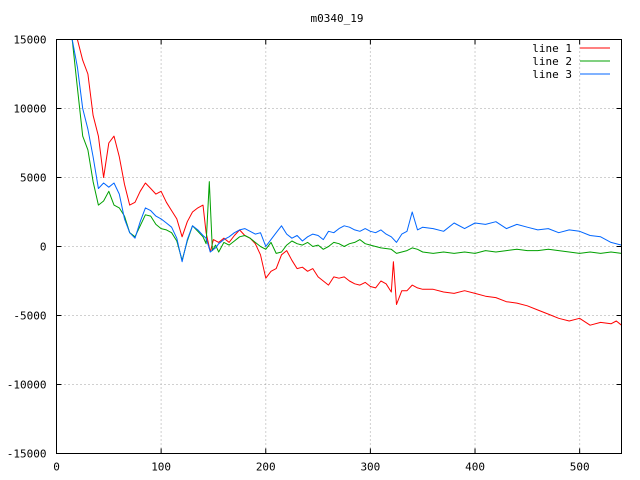 The height and width of the screenshot is (480, 640). Describe the element at coordinates (43, 247) in the screenshot. I see `y-tick-label: 0` at that location.